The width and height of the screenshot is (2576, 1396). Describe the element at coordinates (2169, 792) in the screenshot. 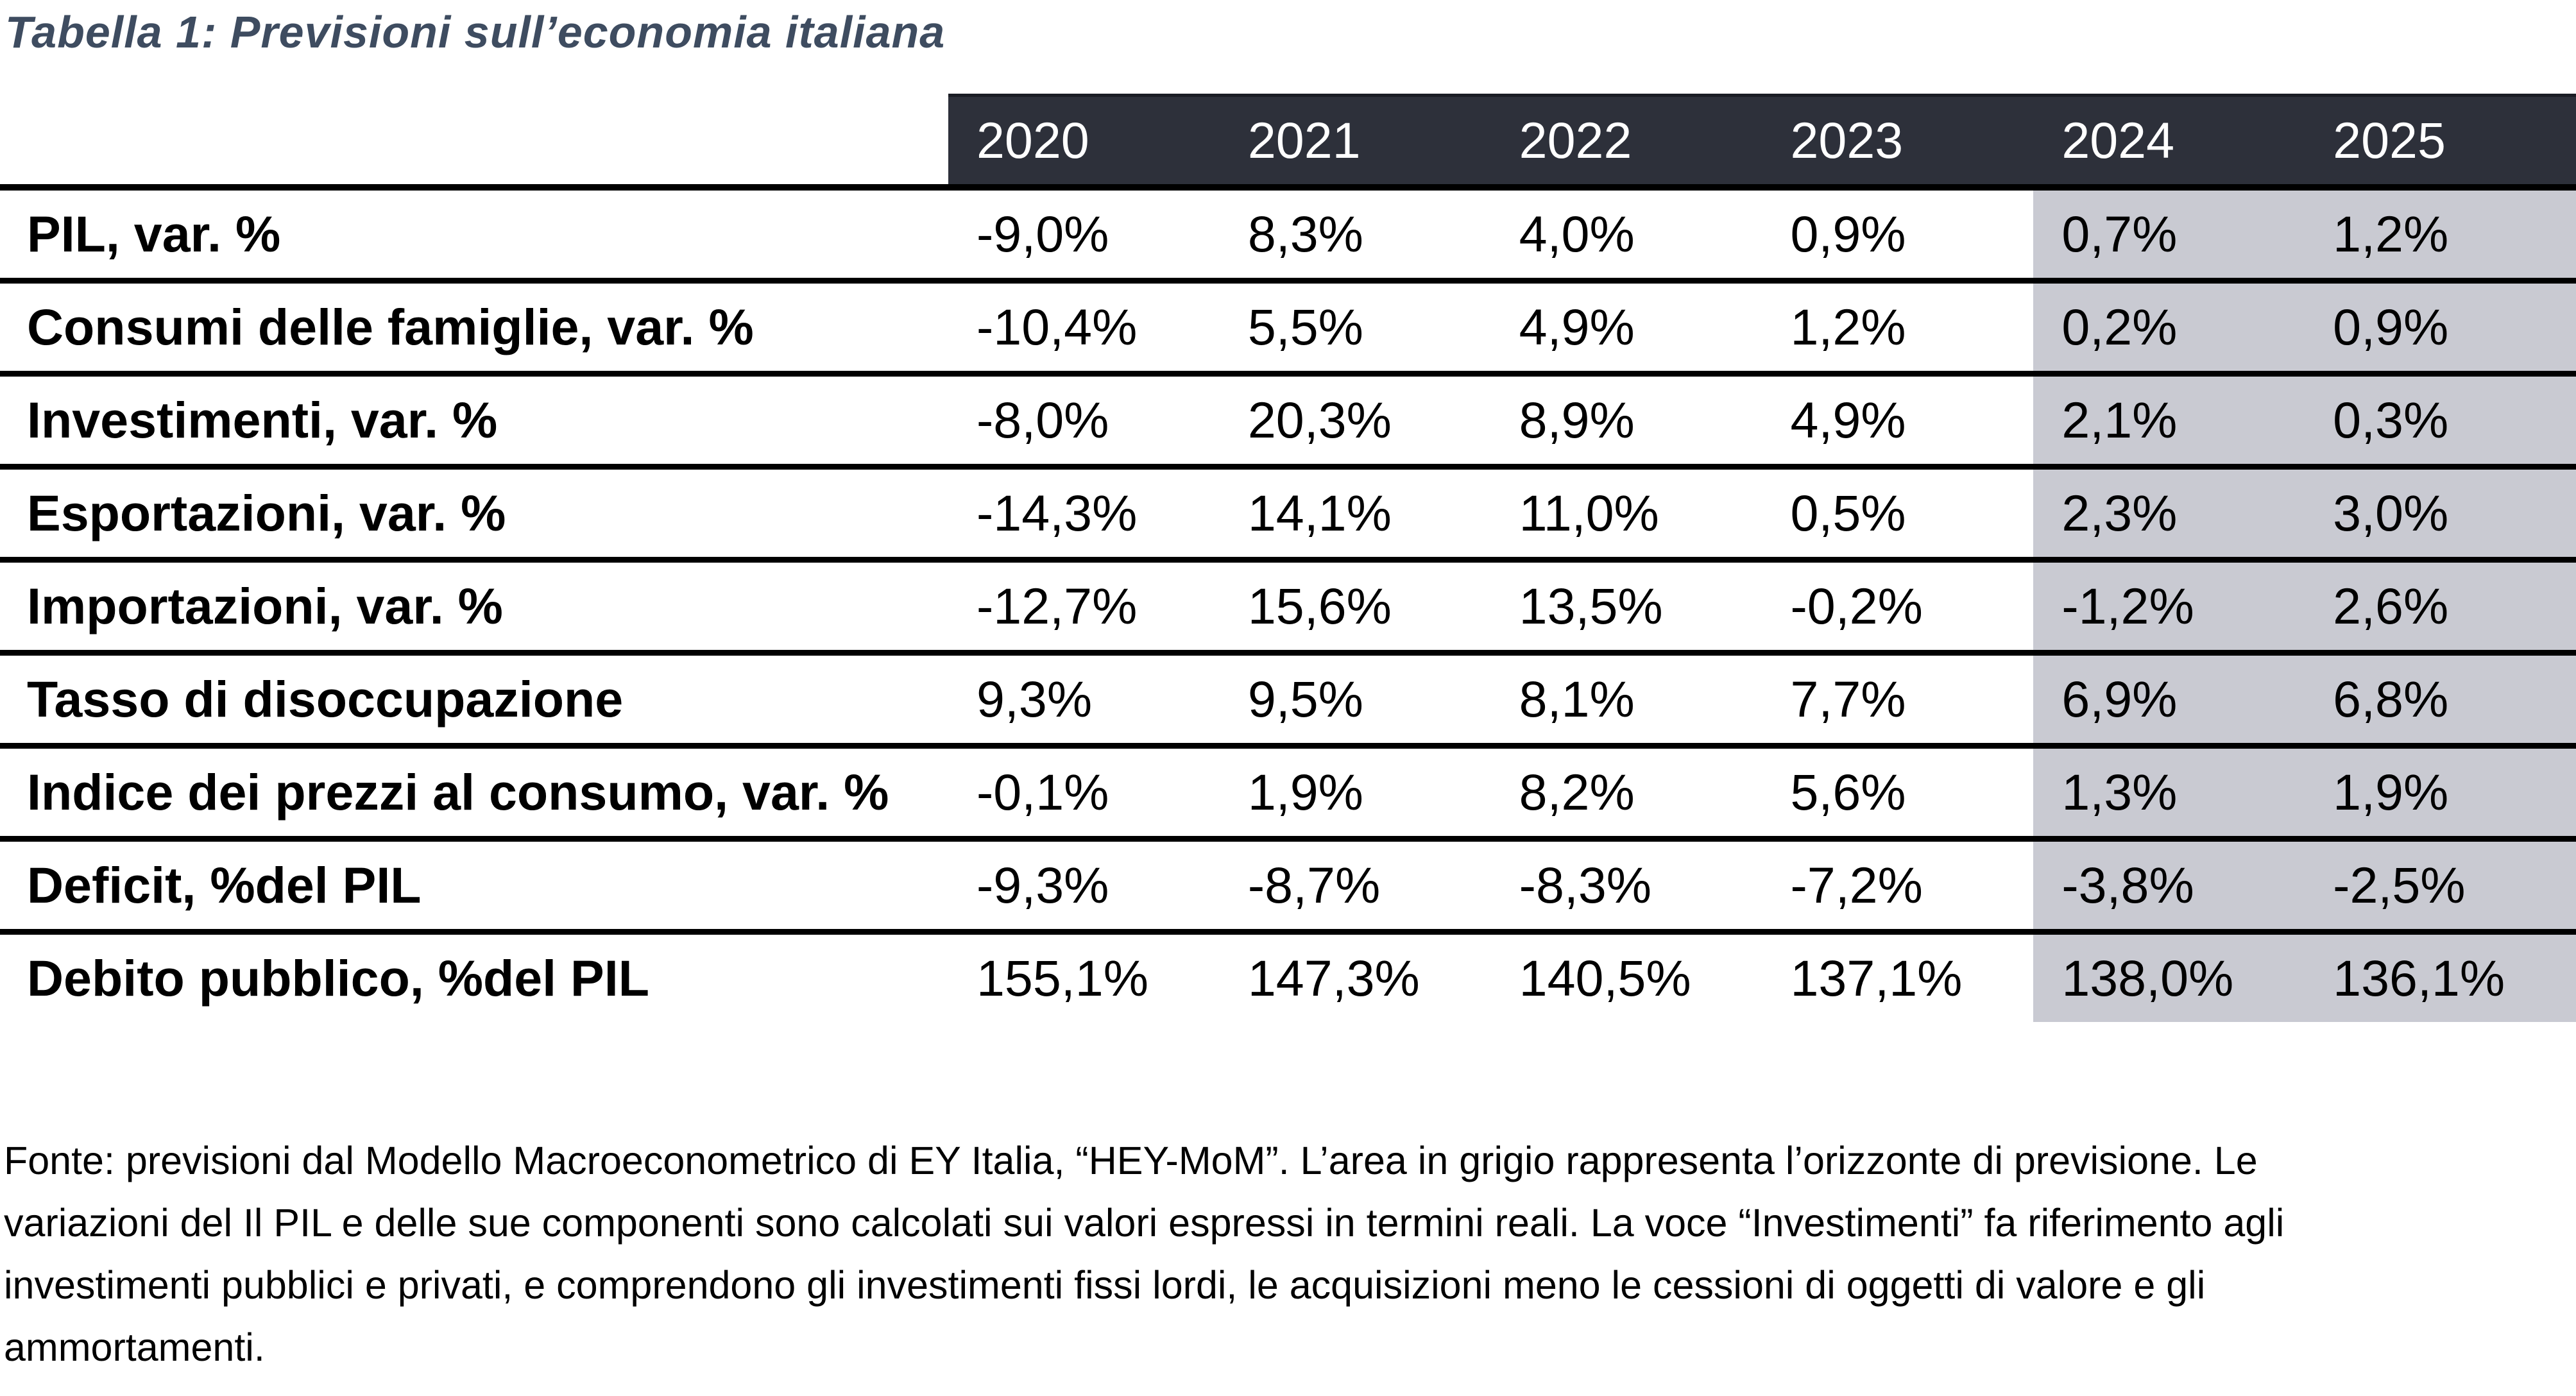

I see `value-cell: 1,3%` at that location.